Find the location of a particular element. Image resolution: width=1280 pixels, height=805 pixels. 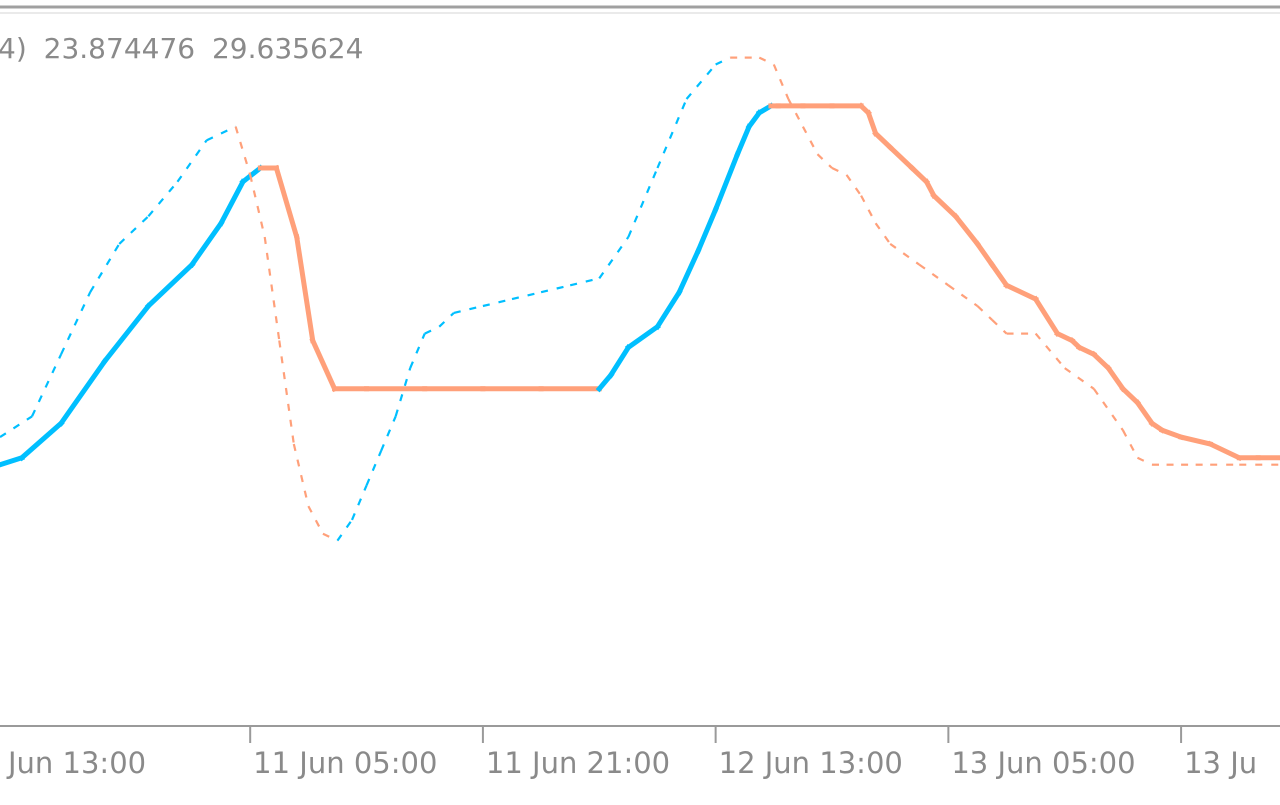

x-tick-label: 11 Jun 21:00 is located at coordinates (578, 763).